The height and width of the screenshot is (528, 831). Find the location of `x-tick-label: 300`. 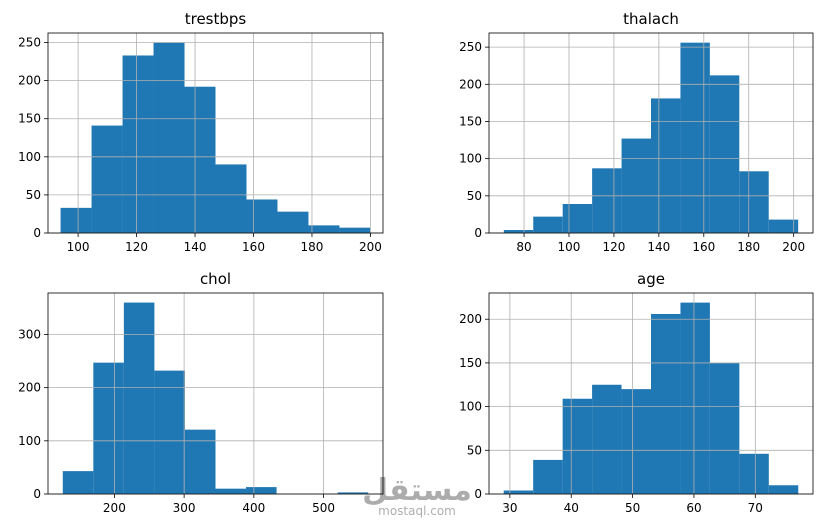

x-tick-label: 300 is located at coordinates (184, 508).